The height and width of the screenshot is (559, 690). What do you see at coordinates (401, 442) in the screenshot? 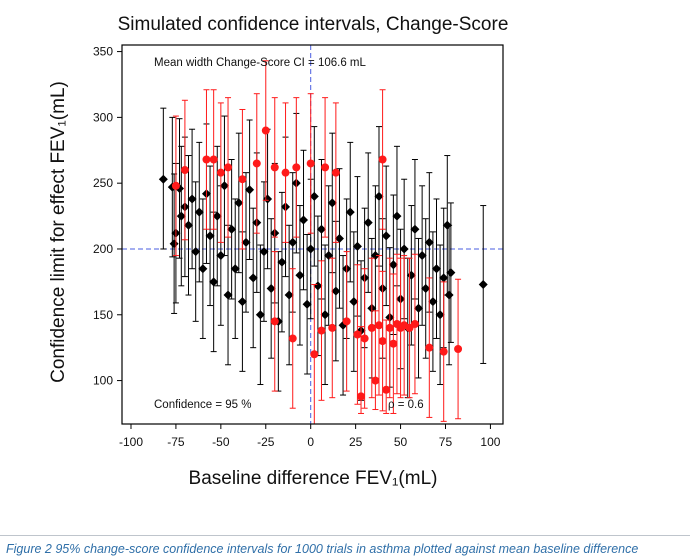
I see `x-tick-label: 50` at bounding box center [401, 442].